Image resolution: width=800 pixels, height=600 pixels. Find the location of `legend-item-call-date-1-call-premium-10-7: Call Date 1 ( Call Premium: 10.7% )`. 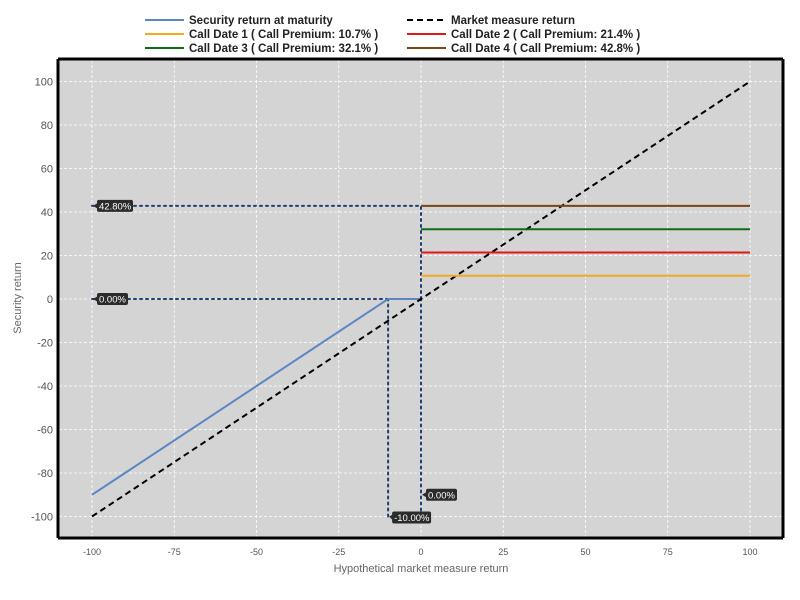

legend-item-call-date-1-call-premium-10-7: Call Date 1 ( Call Premium: 10.7% ) is located at coordinates (261, 35).